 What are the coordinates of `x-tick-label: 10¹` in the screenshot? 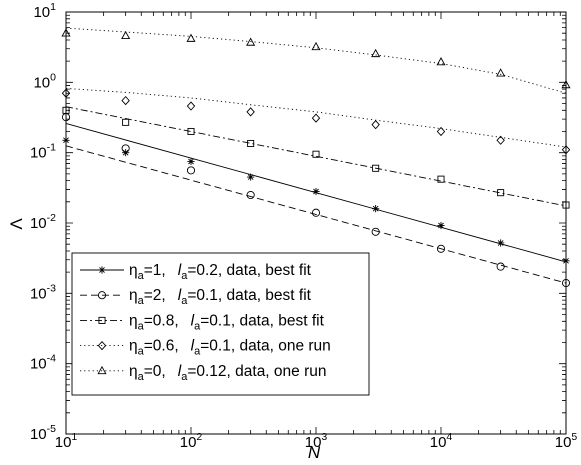 It's located at (66, 441).